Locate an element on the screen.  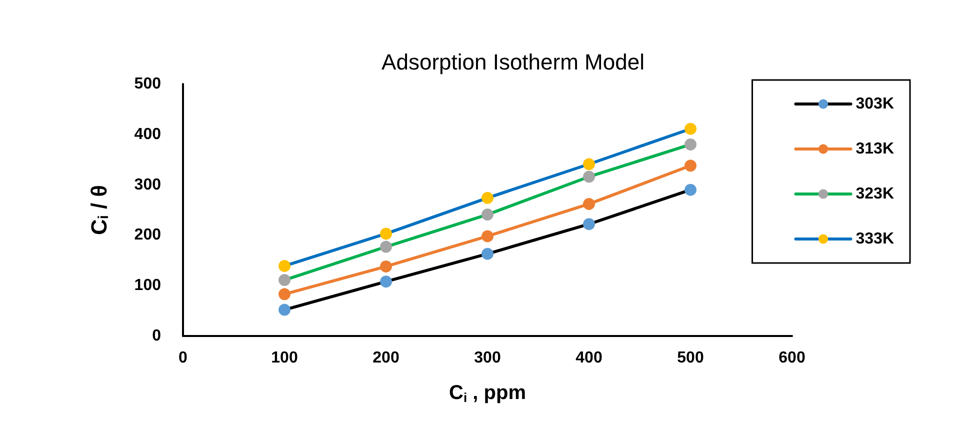
x-tick-label: 0 is located at coordinates (183, 358).